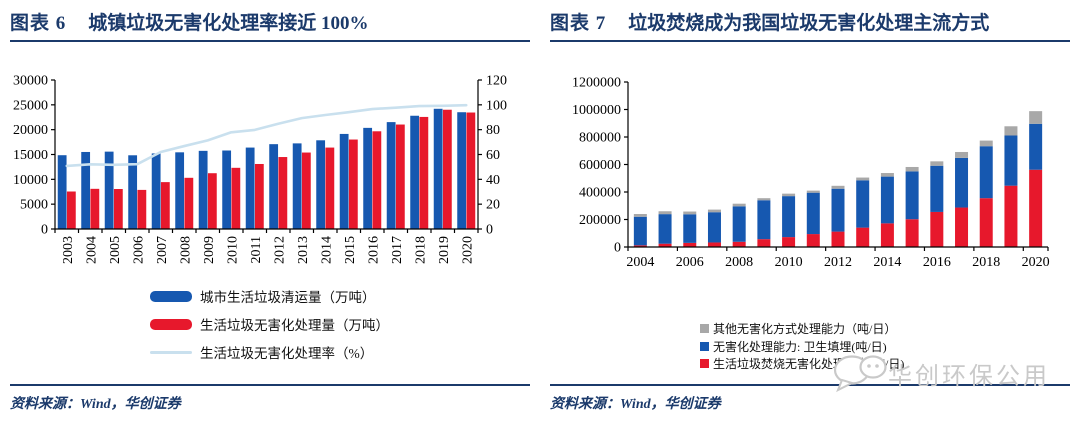 Image resolution: width=1080 pixels, height=422 pixels. I want to click on svg-text: 800000, so click(600, 138).